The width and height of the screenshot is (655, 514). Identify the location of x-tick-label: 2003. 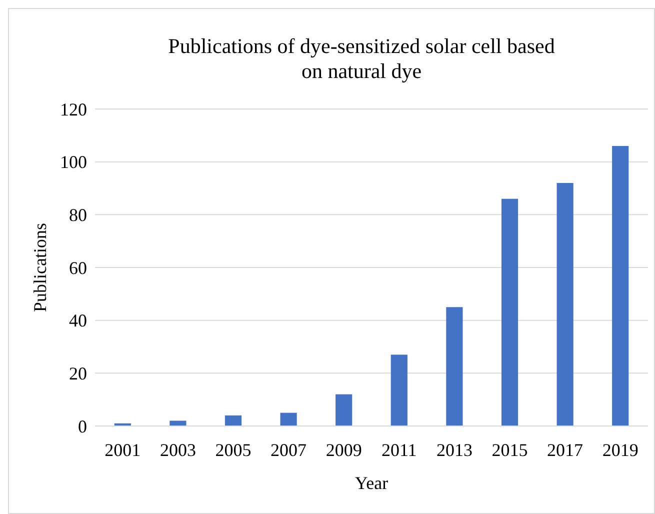
(178, 450).